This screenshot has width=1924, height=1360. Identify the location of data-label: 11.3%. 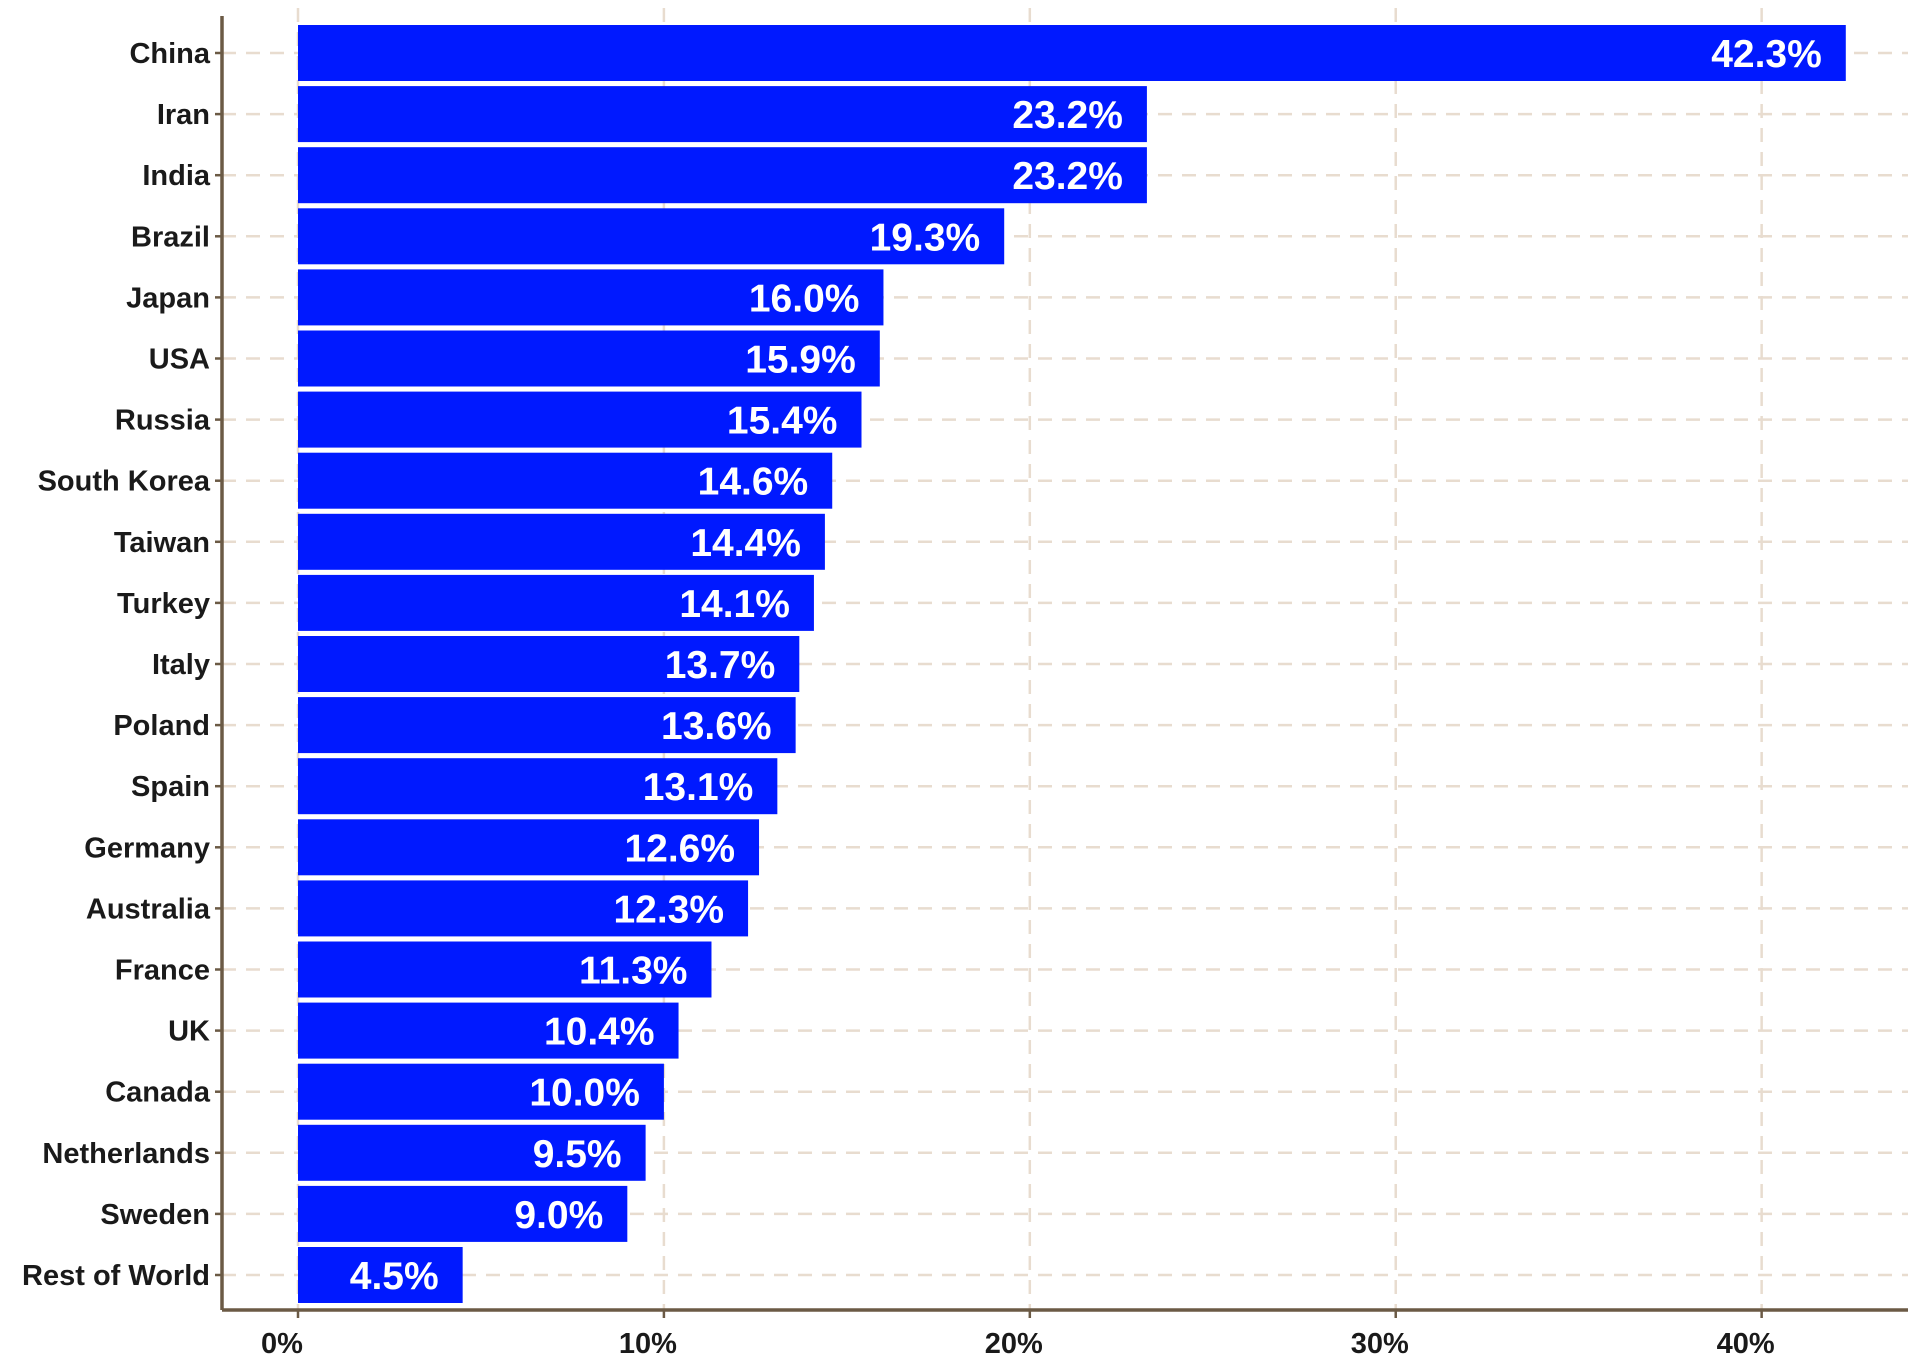
(633, 971).